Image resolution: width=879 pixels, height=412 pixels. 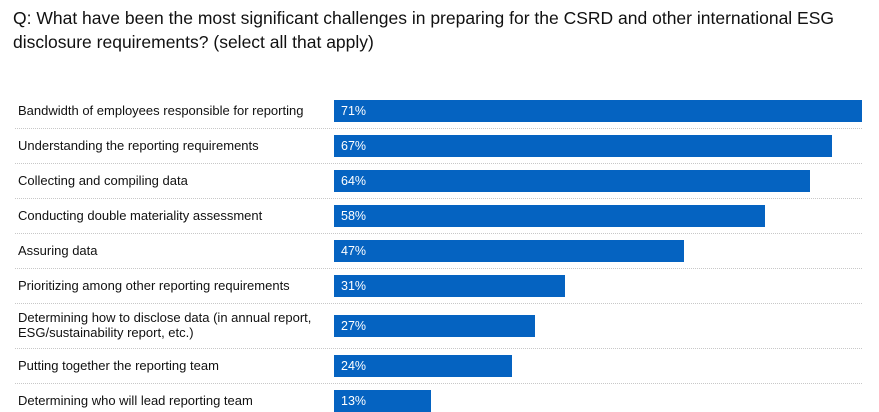 I want to click on bar: 27%, so click(x=434, y=326).